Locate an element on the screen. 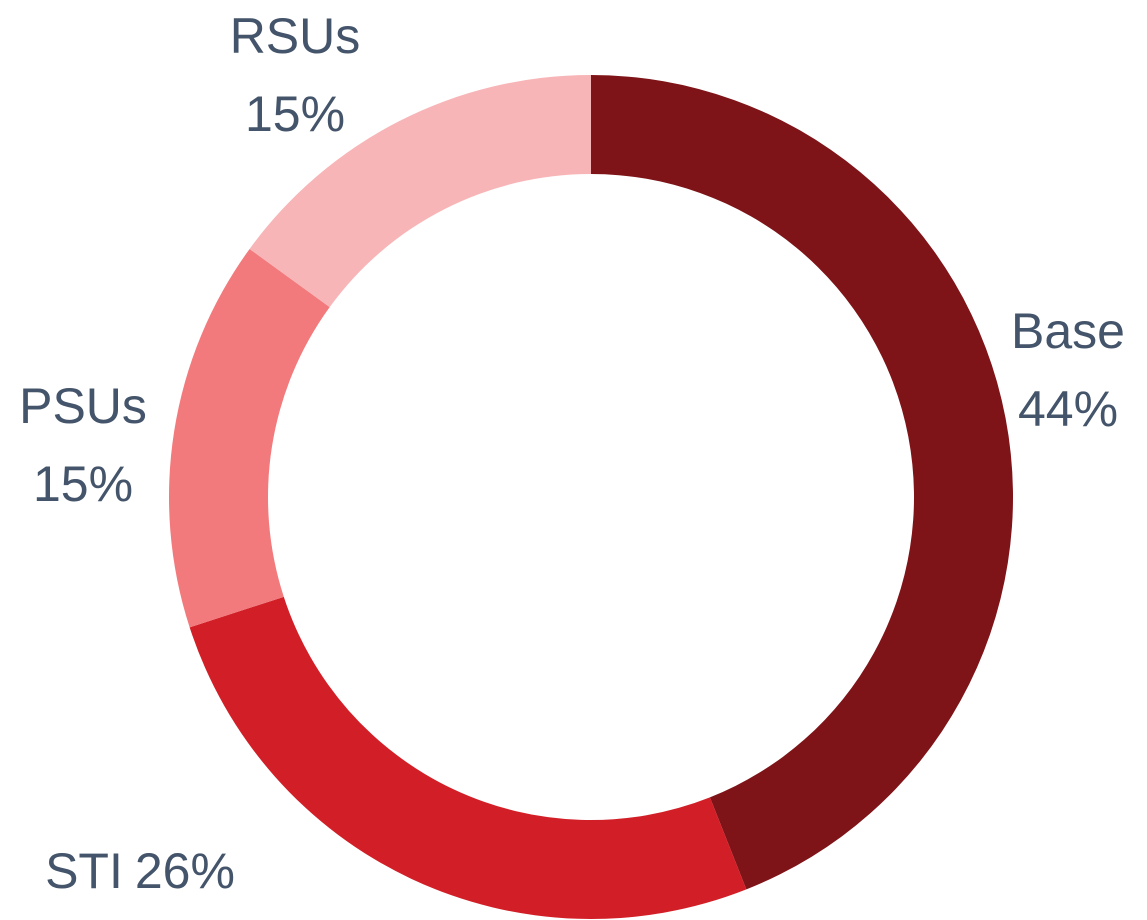  category-label: RSUs is located at coordinates (295, 36).